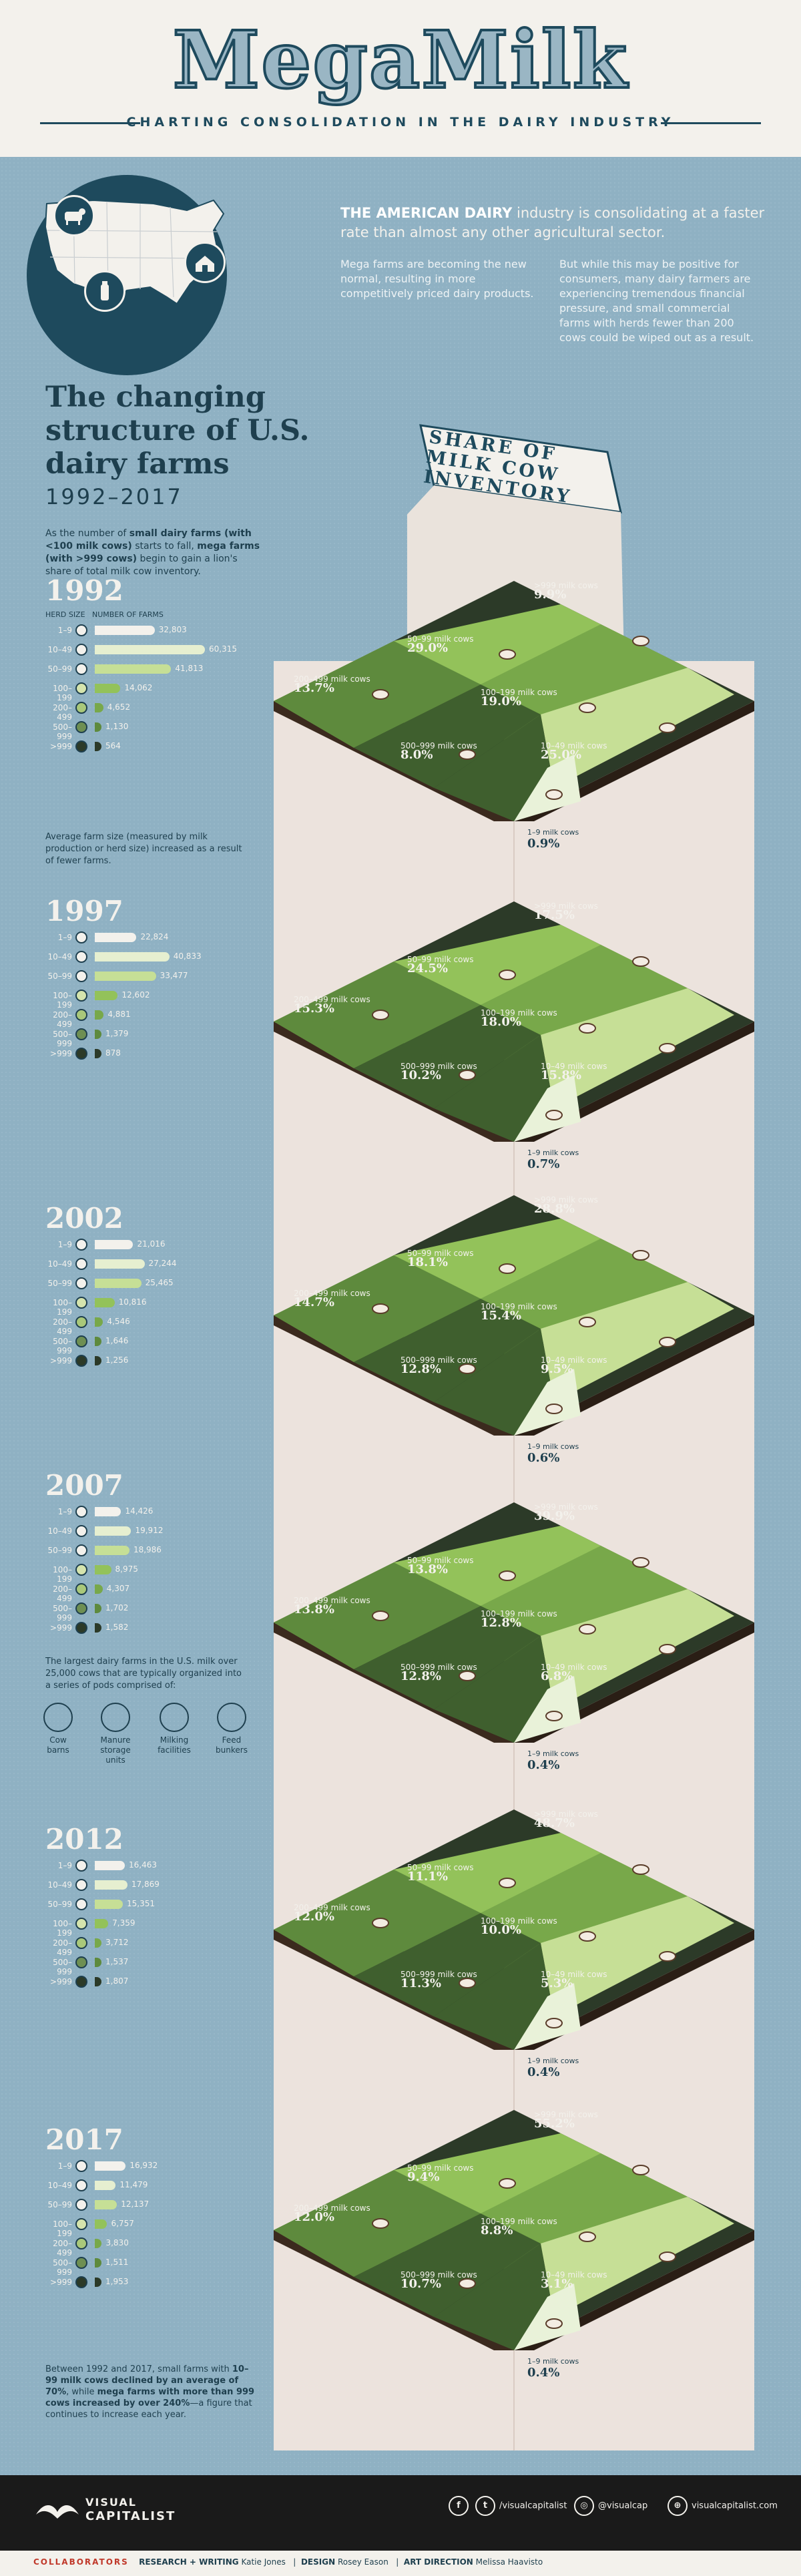 The image size is (801, 2576). What do you see at coordinates (231, 1729) in the screenshot?
I see `pod-feed: Feed bunkers` at bounding box center [231, 1729].